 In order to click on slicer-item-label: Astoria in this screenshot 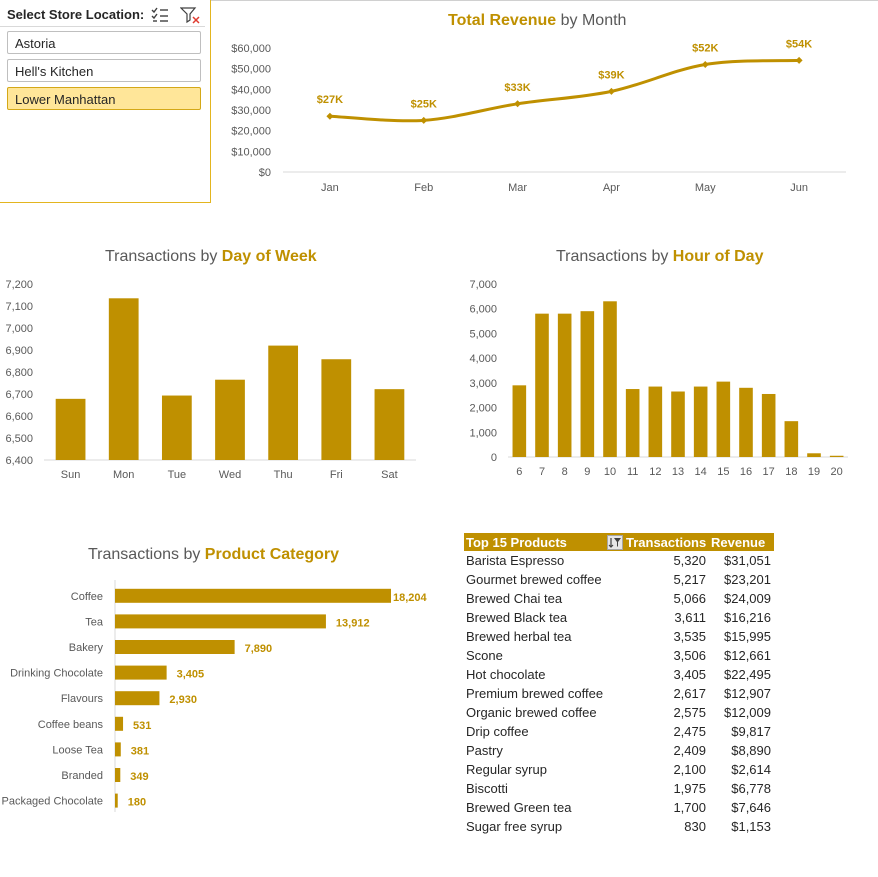, I will do `click(35, 43)`.